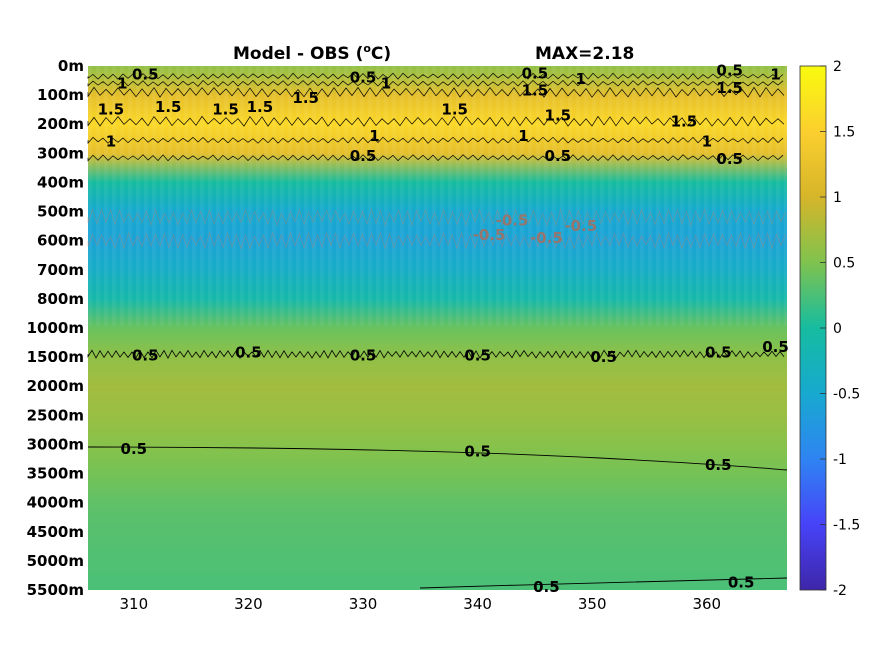  I want to click on colorbar-tick-label: 0, so click(837, 329).